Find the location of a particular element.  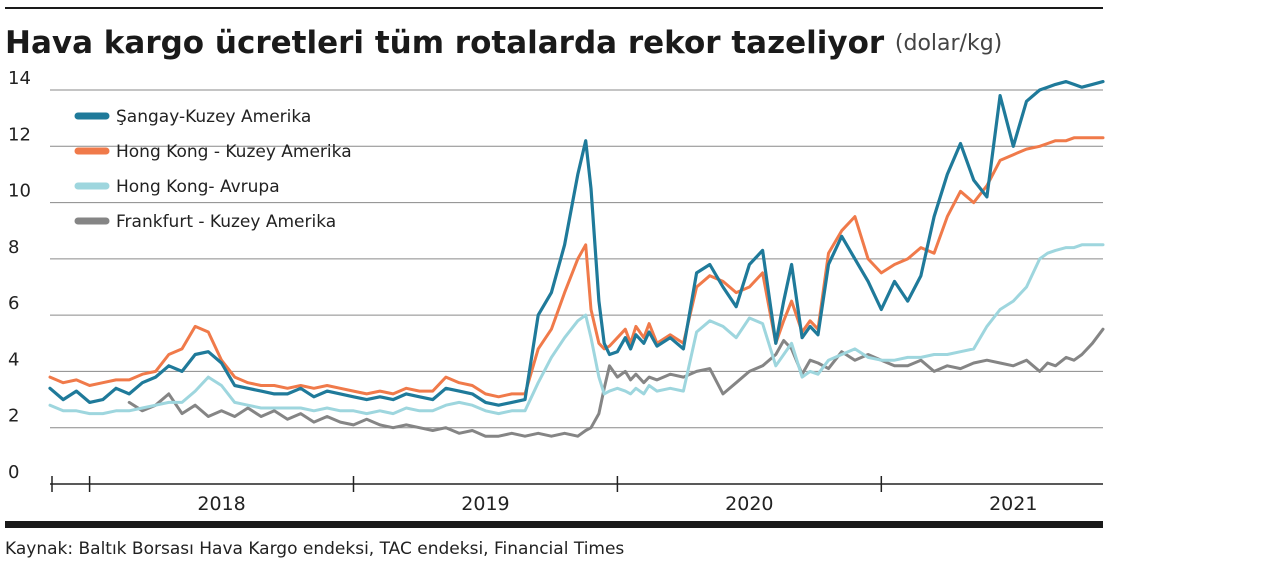

x-axis: 2018 2019 2020 2021 is located at coordinates (576, 495).